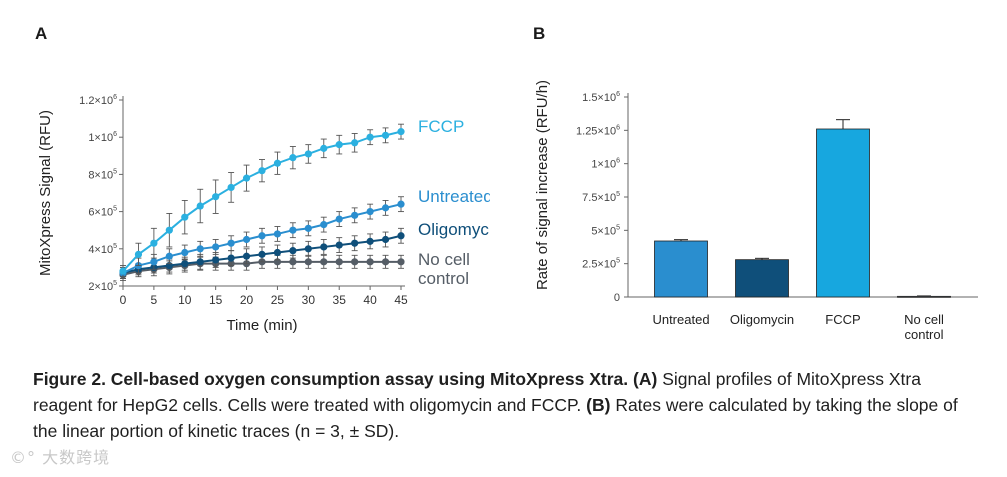  I want to click on category-label: No cell control, so click(924, 327).